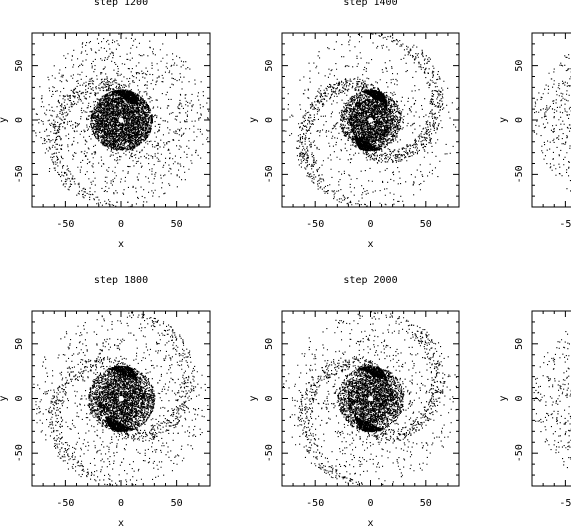 The image size is (571, 526). What do you see at coordinates (534, 131) in the screenshot?
I see `panel-3: -5 -50 0 50 y` at bounding box center [534, 131].